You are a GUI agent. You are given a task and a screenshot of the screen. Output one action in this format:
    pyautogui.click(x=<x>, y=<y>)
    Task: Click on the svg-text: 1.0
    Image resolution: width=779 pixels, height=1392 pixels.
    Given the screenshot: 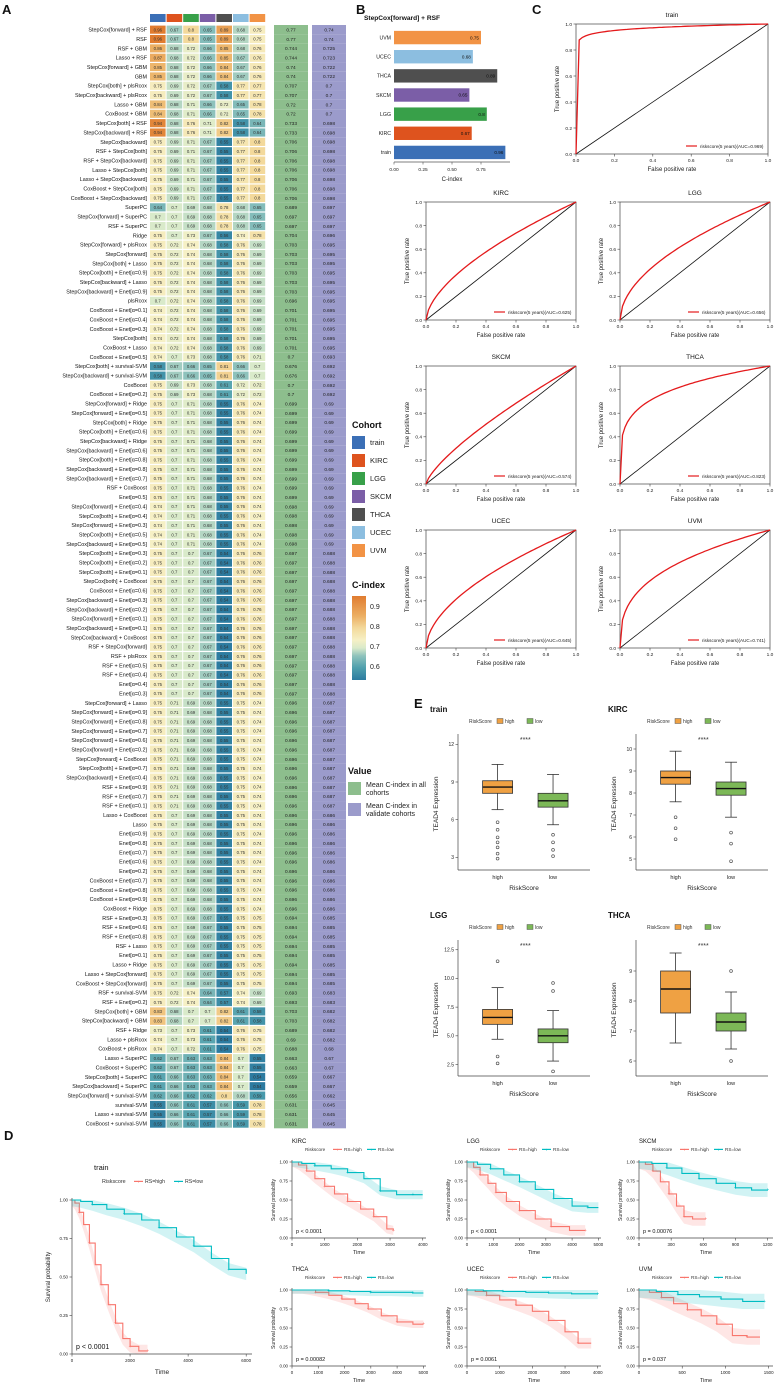 What is the action you would take?
    pyautogui.click(x=418, y=531)
    